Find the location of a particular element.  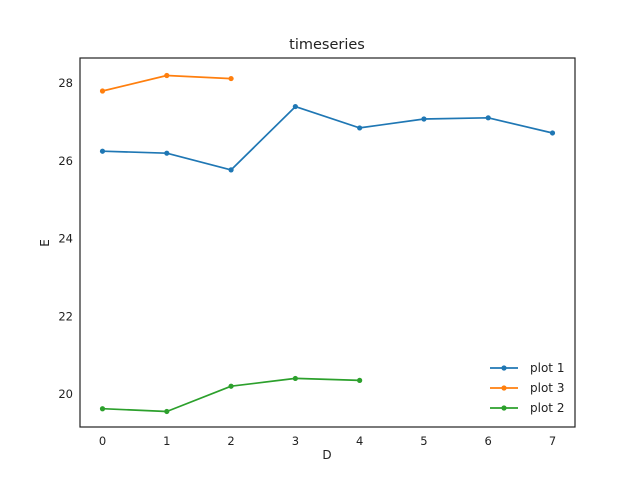

chart-title: timeseries is located at coordinates (327, 45).